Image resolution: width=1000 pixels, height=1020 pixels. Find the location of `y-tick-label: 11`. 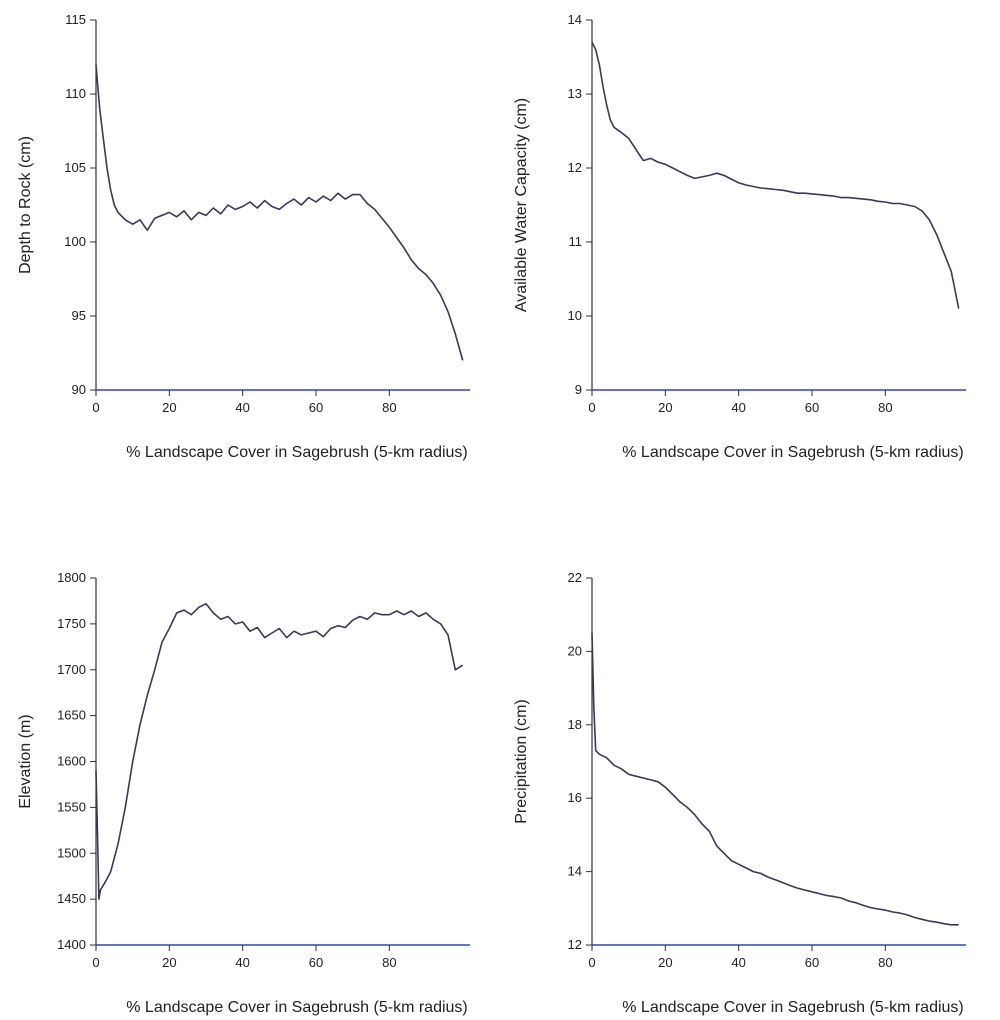

y-tick-label: 11 is located at coordinates (576, 241).